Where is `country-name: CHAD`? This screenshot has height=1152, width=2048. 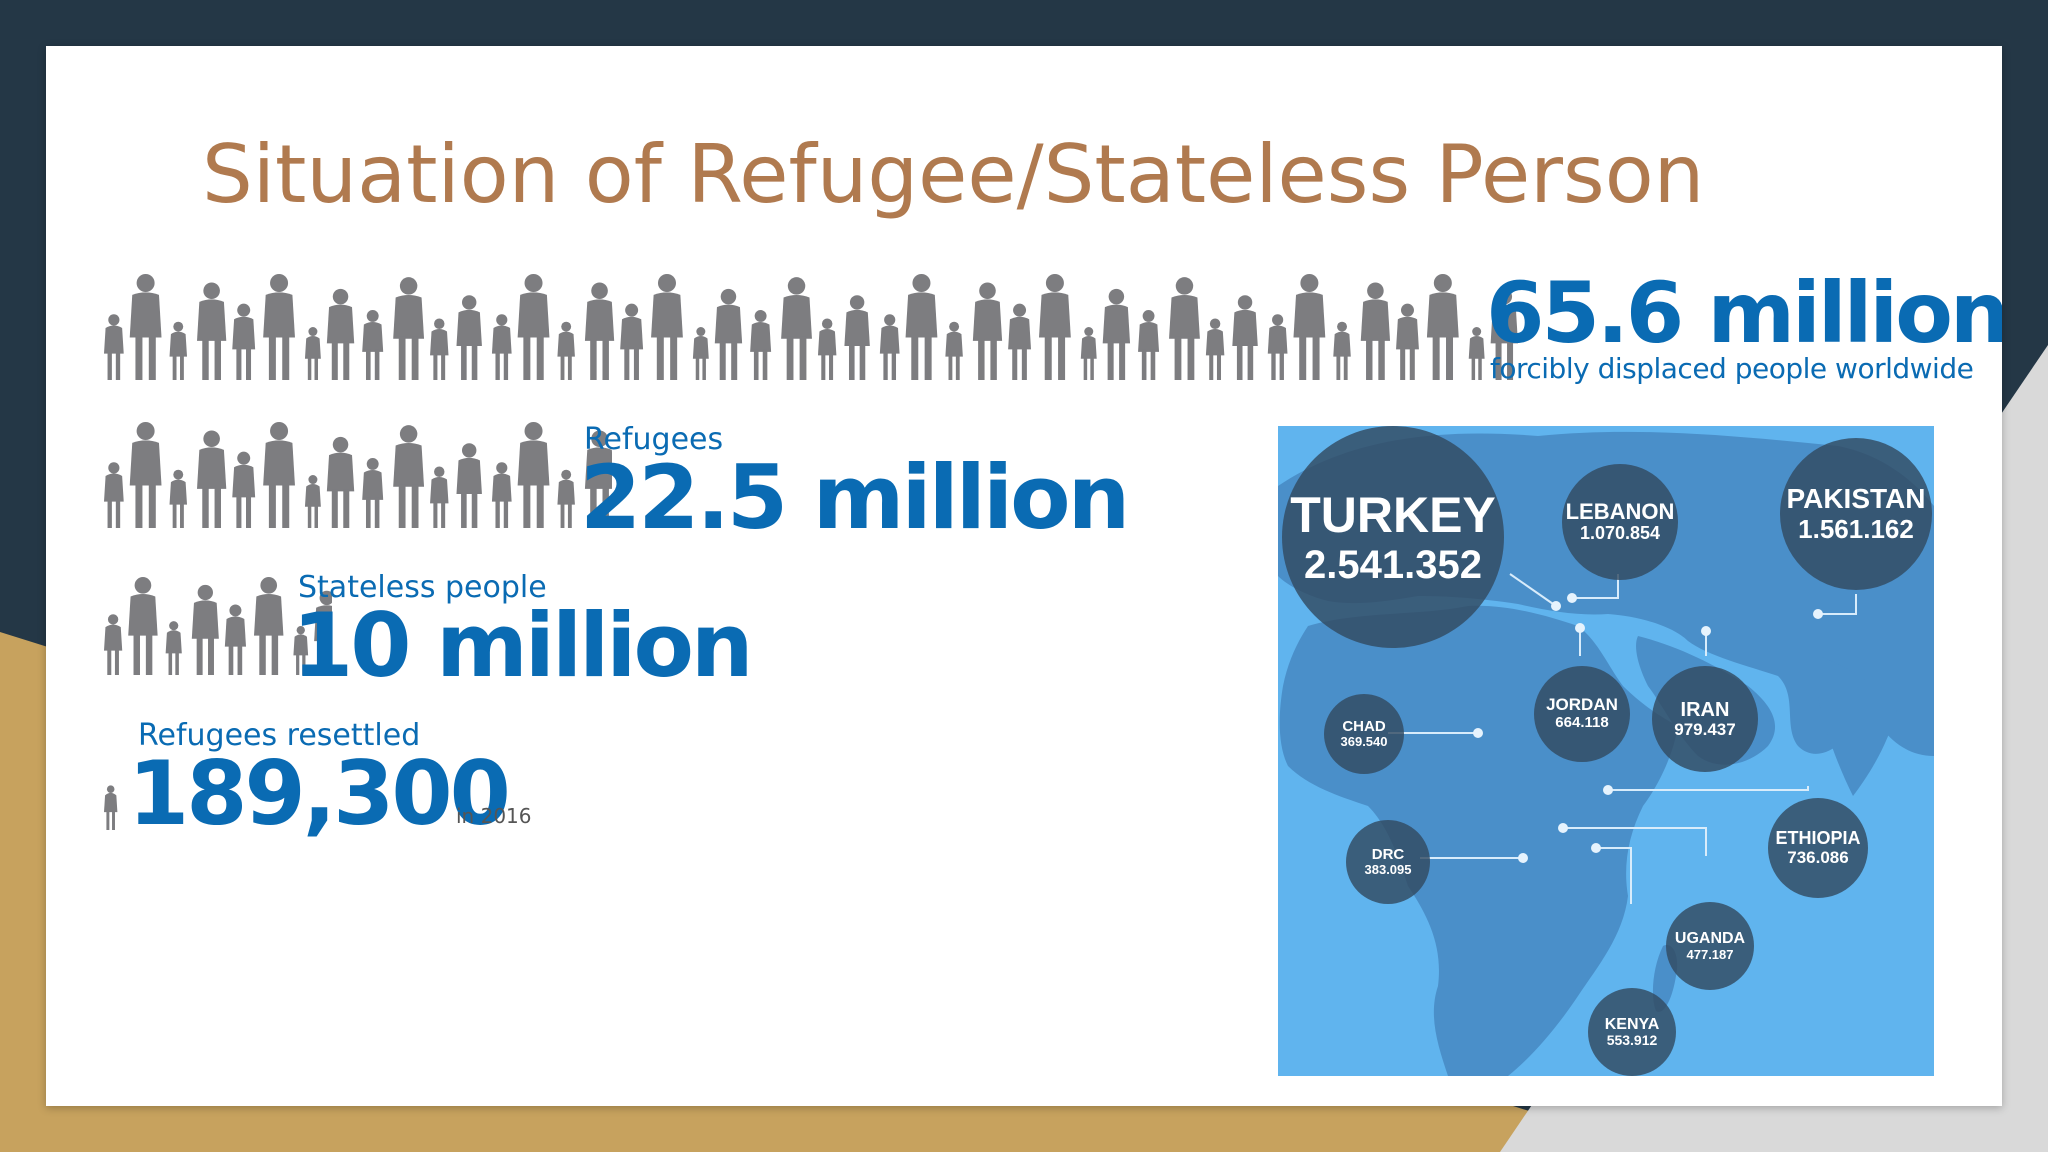
country-name: CHAD is located at coordinates (1364, 726).